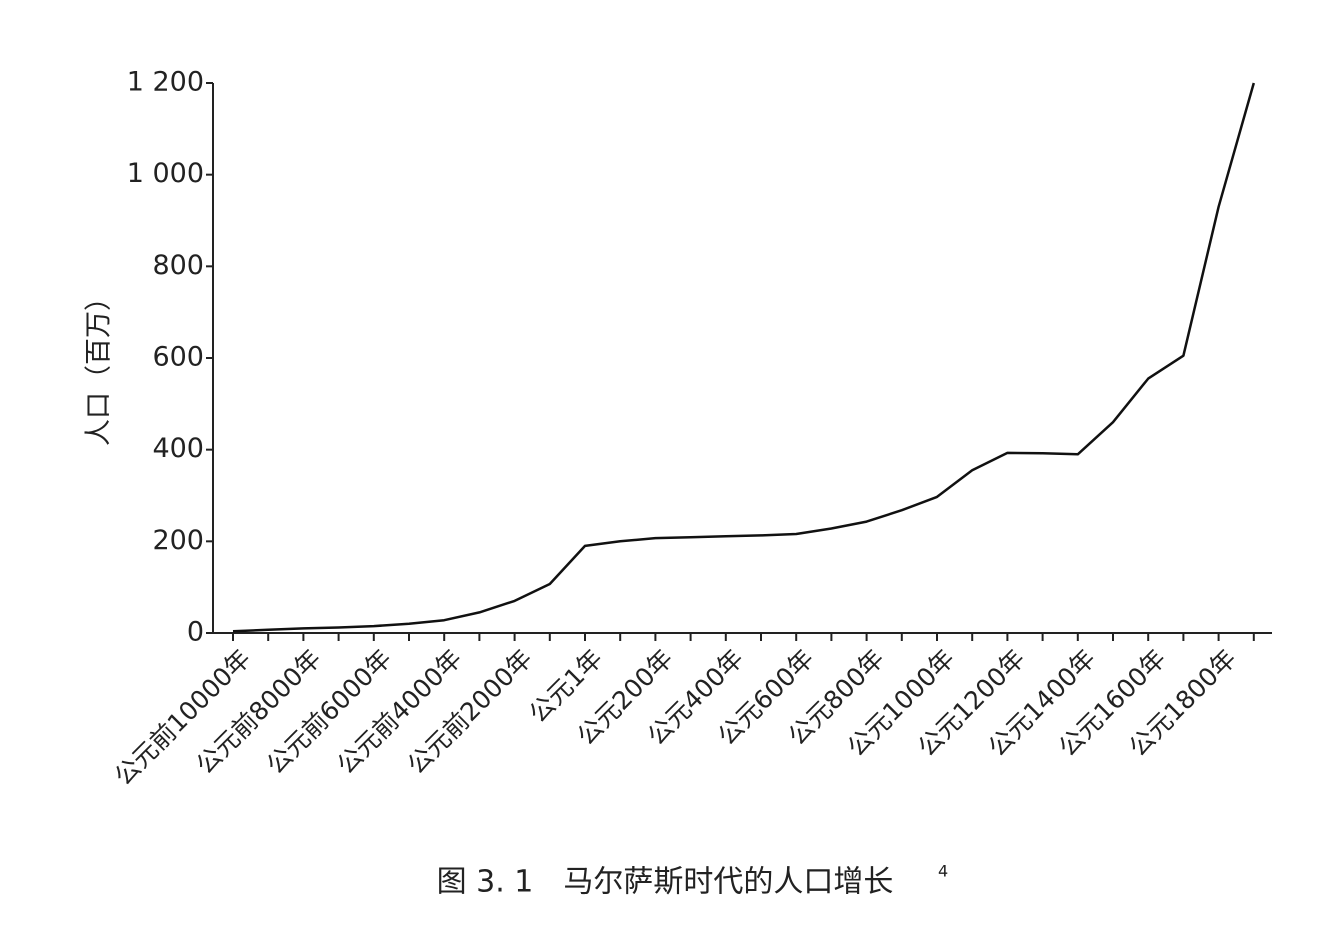 Image resolution: width=1320 pixels, height=944 pixels. I want to click on x-tick-label: 公元前4000年, so click(399, 712).